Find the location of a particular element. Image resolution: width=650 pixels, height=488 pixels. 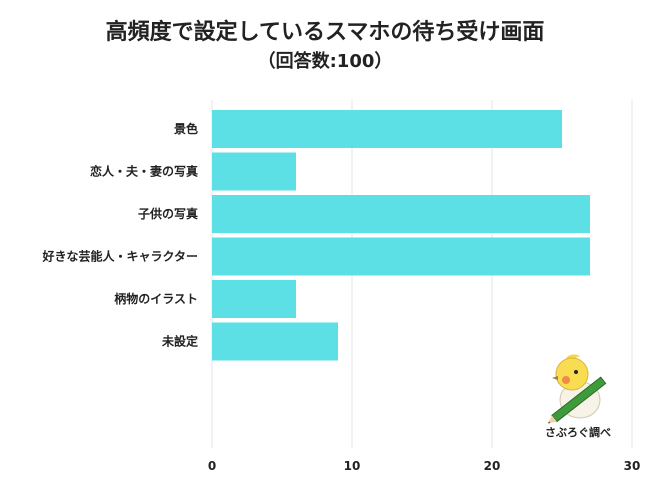

x-tick-label-3: 30 is located at coordinates (632, 466).